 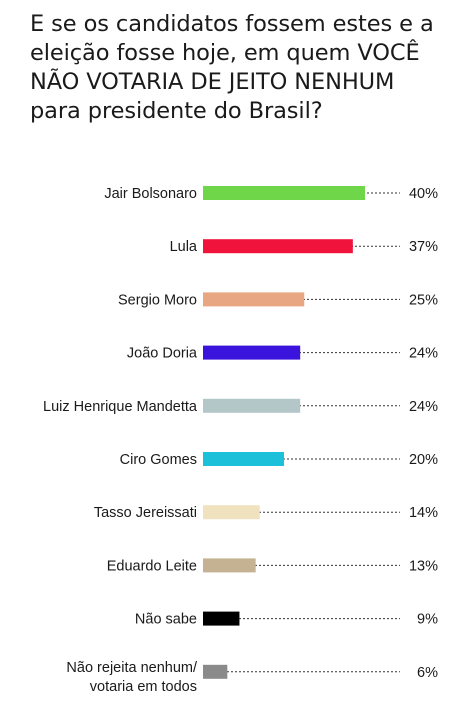 What do you see at coordinates (423, 460) in the screenshot?
I see `value-label: 20%` at bounding box center [423, 460].